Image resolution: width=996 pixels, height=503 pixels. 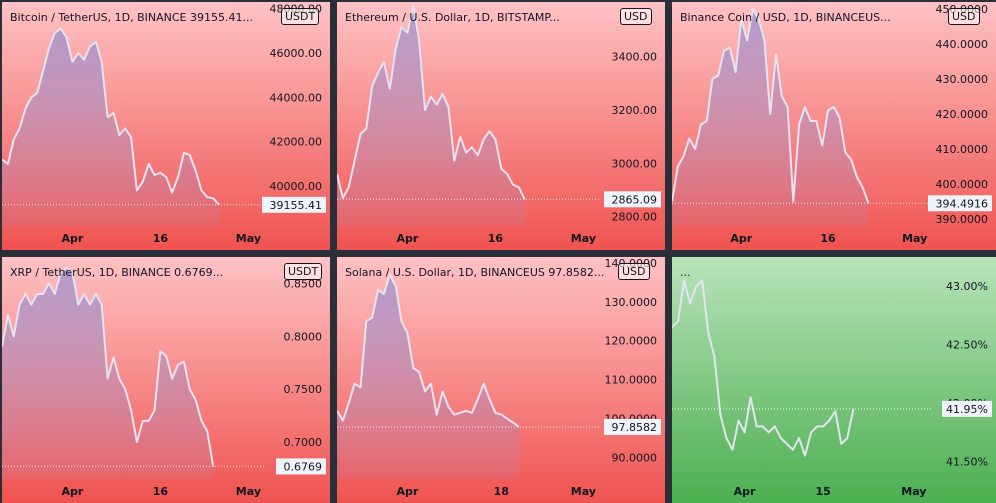 What do you see at coordinates (962, 149) in the screenshot?
I see `y-tick-label: 410.0000` at bounding box center [962, 149].